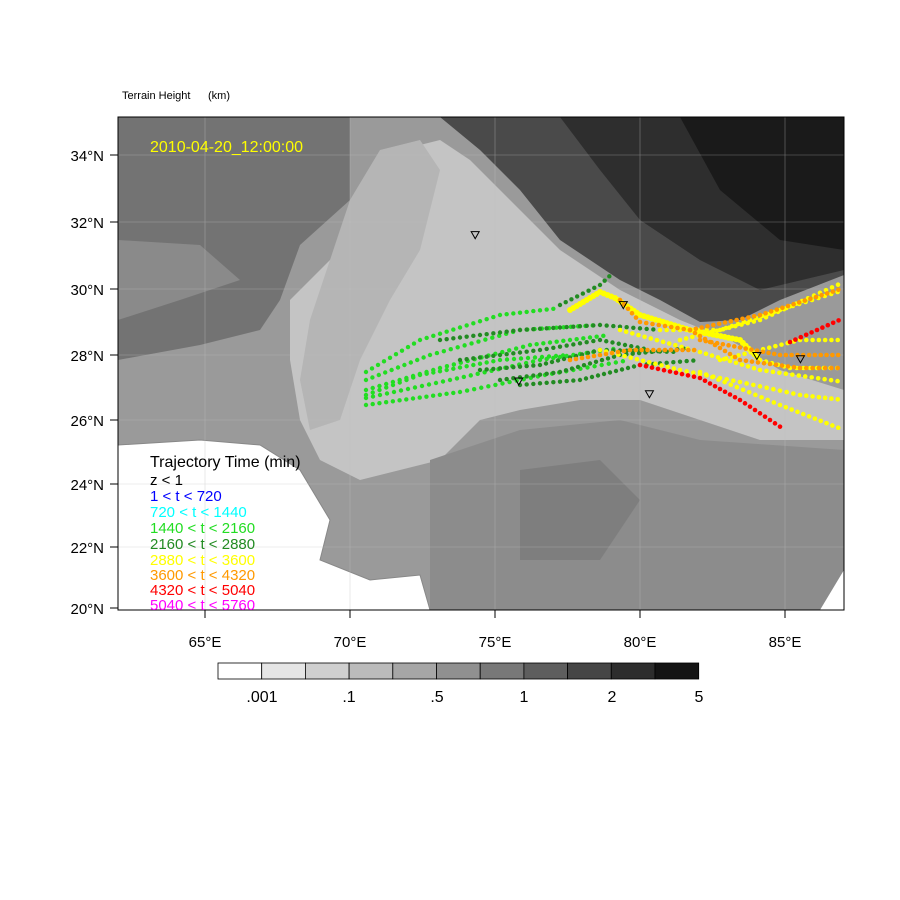  Describe the element at coordinates (198, 512) in the screenshot. I see `legend-item: 720 < t < 1440` at that location.